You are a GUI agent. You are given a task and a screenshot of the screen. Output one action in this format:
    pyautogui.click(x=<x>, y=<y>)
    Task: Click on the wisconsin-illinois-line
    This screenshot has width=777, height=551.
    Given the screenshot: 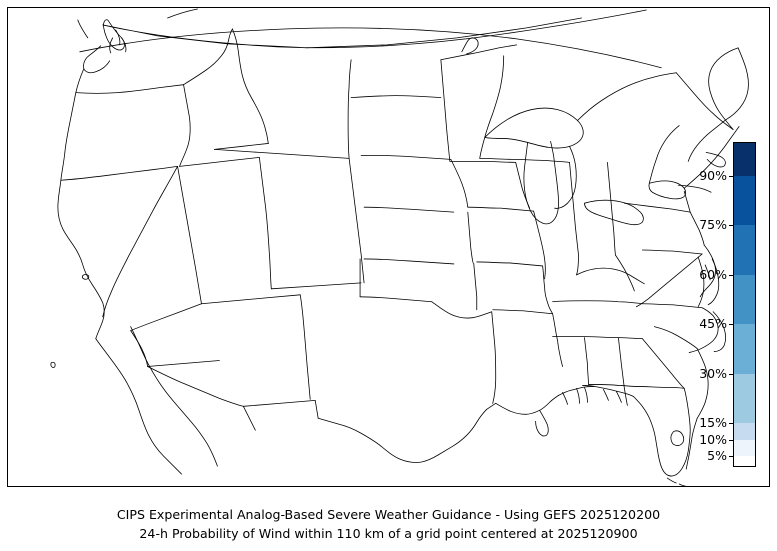 What is the action you would take?
    pyautogui.click(x=524, y=160)
    